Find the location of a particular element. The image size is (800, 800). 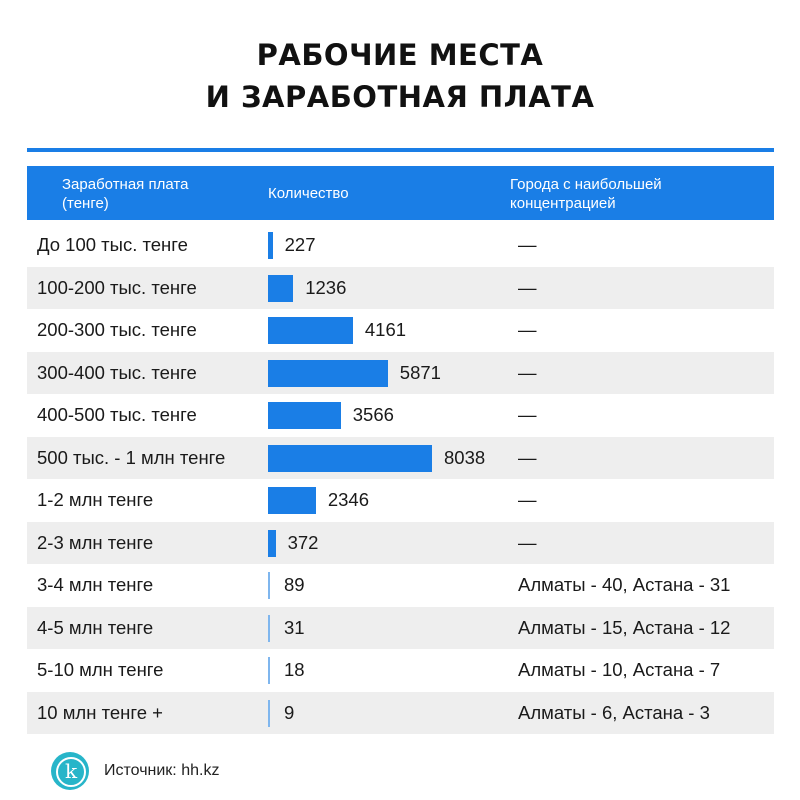

table-row: 200-300 тыс. тенге 4161 — is located at coordinates (400, 330).